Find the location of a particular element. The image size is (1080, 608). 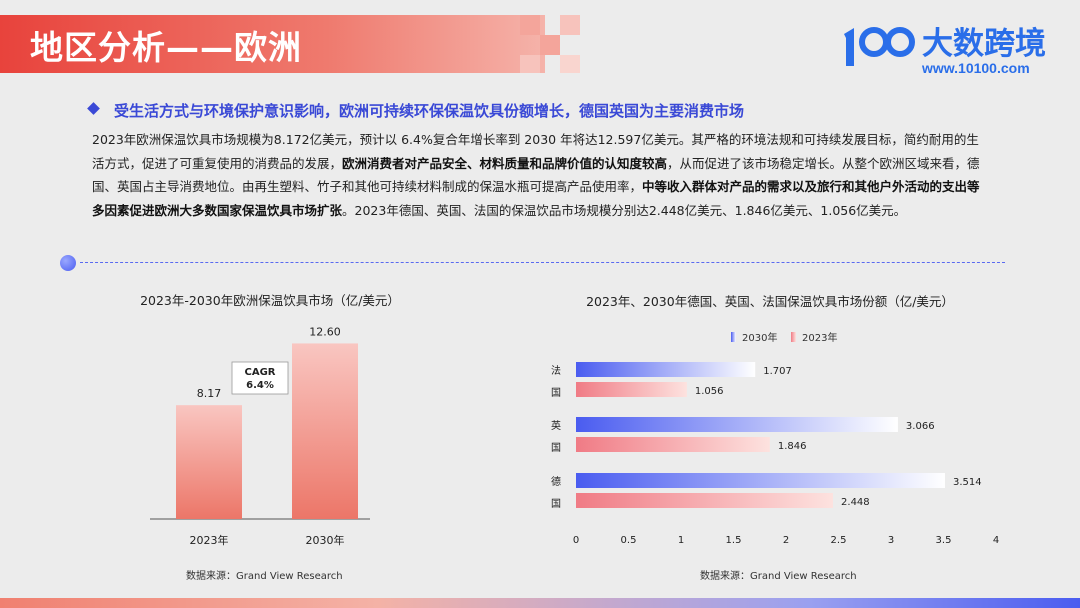

chart-1-europe-market: 8.17 2023年 12.60 2030年 CAGR 6.4% is located at coordinates (260, 436).